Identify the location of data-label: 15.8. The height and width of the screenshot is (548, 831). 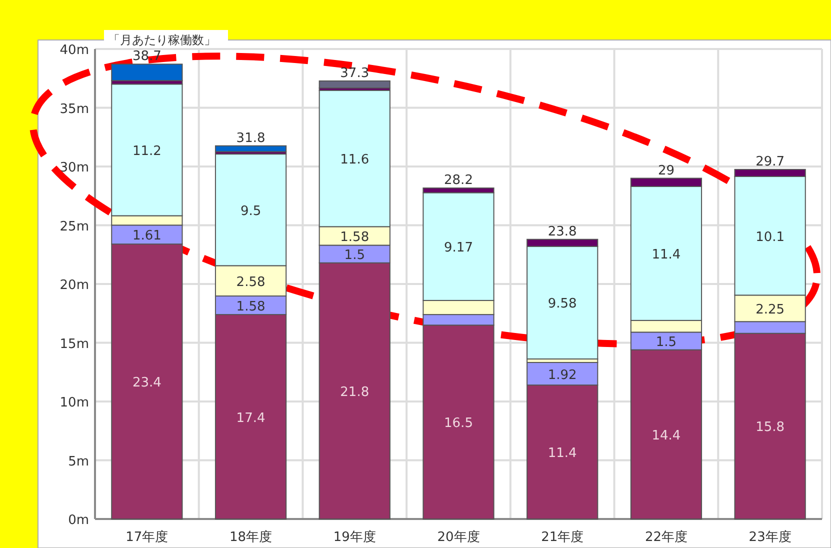
(770, 428).